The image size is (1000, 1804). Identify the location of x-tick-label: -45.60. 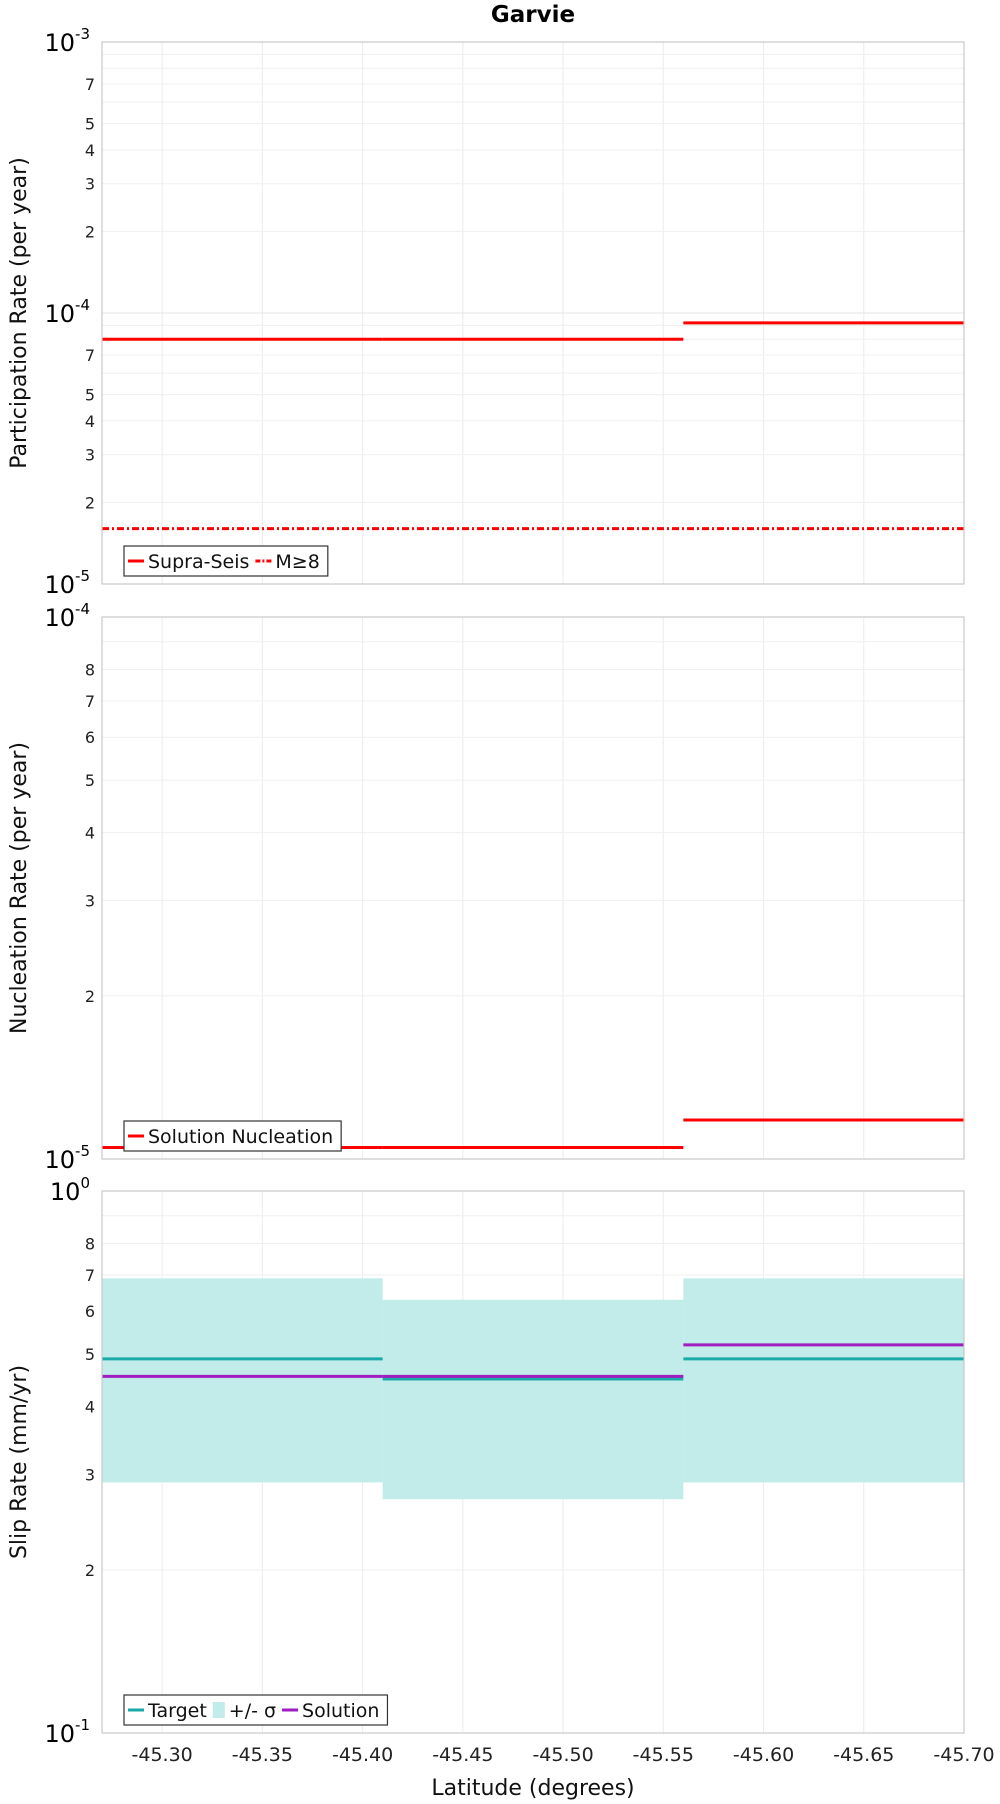
(763, 1755).